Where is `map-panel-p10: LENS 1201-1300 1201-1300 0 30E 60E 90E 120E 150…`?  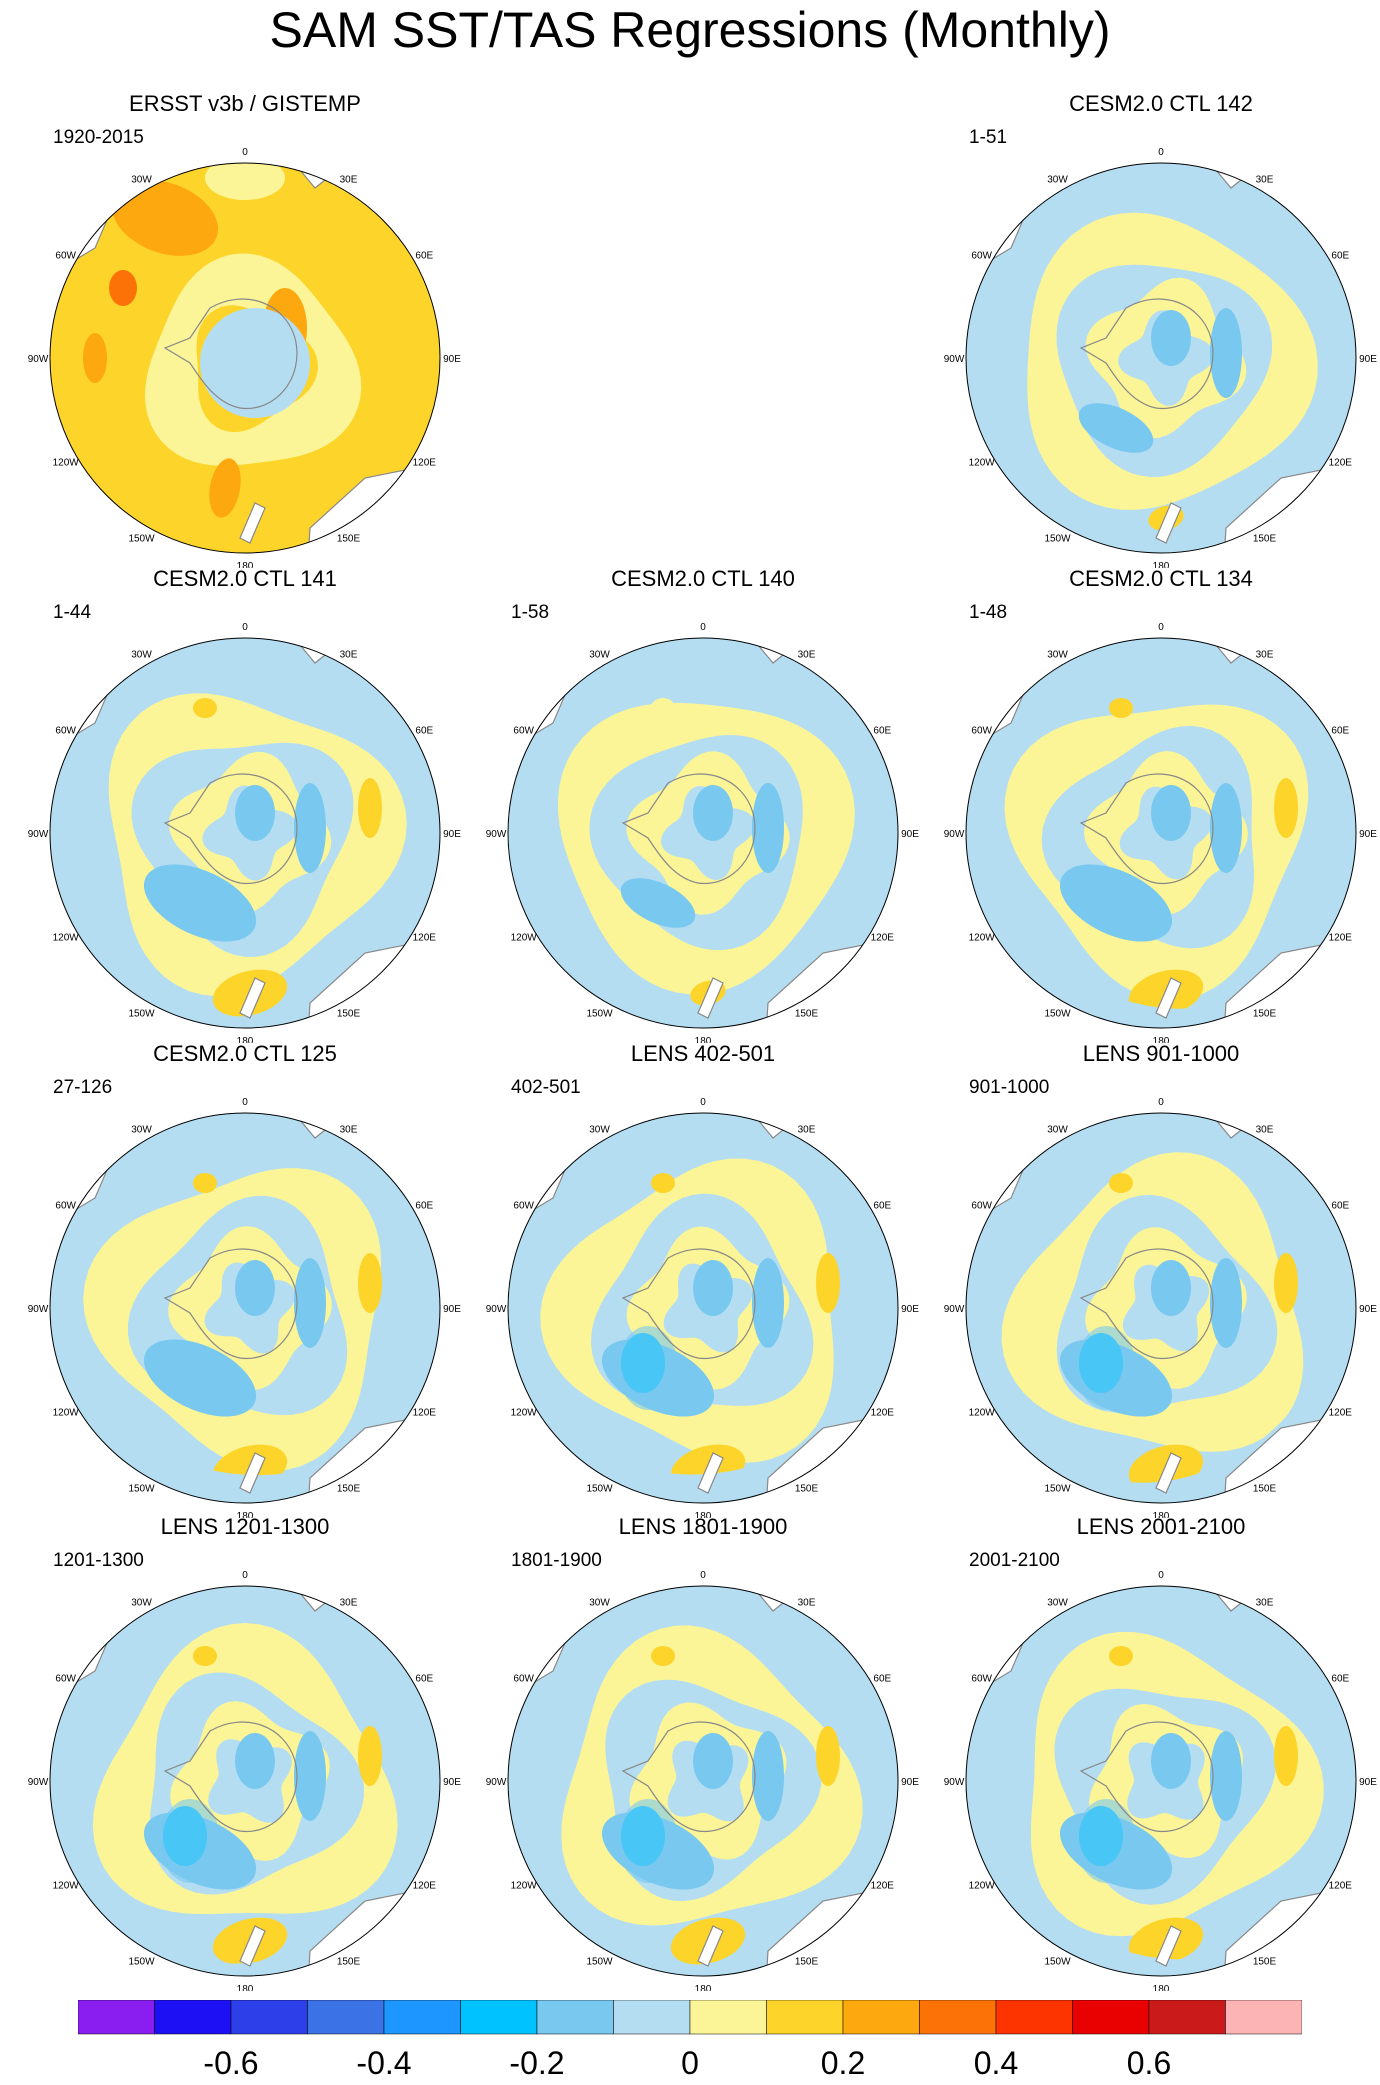
map-panel-p10: LENS 1201-1300 1201-1300 0 30E 60E 90E 120E 150… is located at coordinates (245, 1752).